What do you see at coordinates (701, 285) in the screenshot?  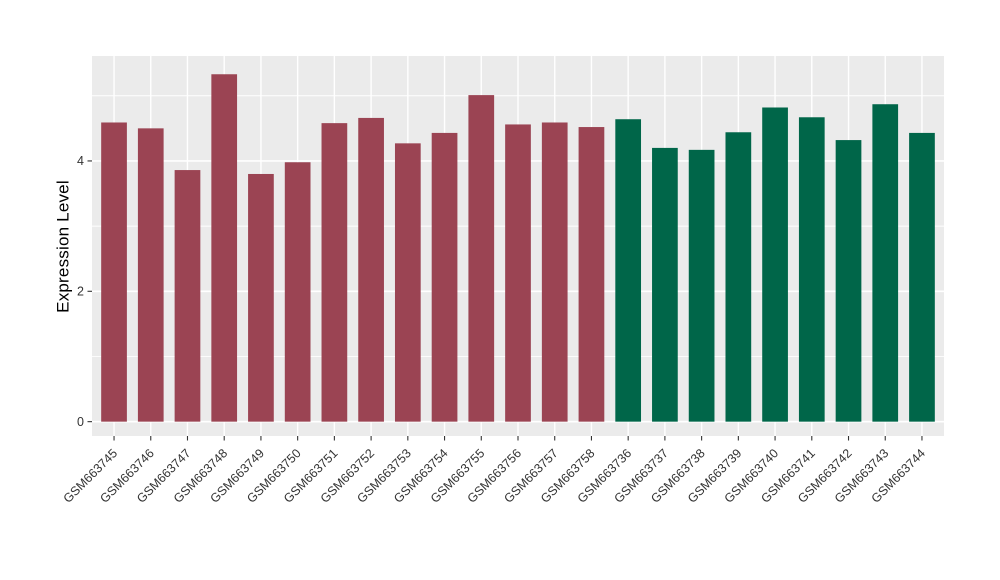 I see `bar-GSM663738` at bounding box center [701, 285].